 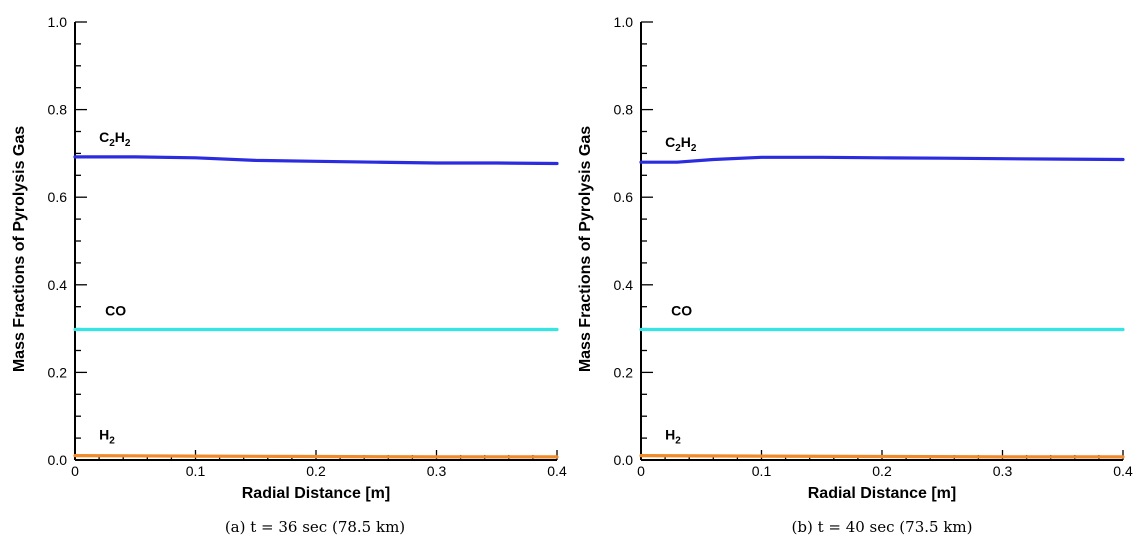 What do you see at coordinates (315, 527) in the screenshot?
I see `figure-caption: (a) t = 36 sec (78.5 km)` at bounding box center [315, 527].